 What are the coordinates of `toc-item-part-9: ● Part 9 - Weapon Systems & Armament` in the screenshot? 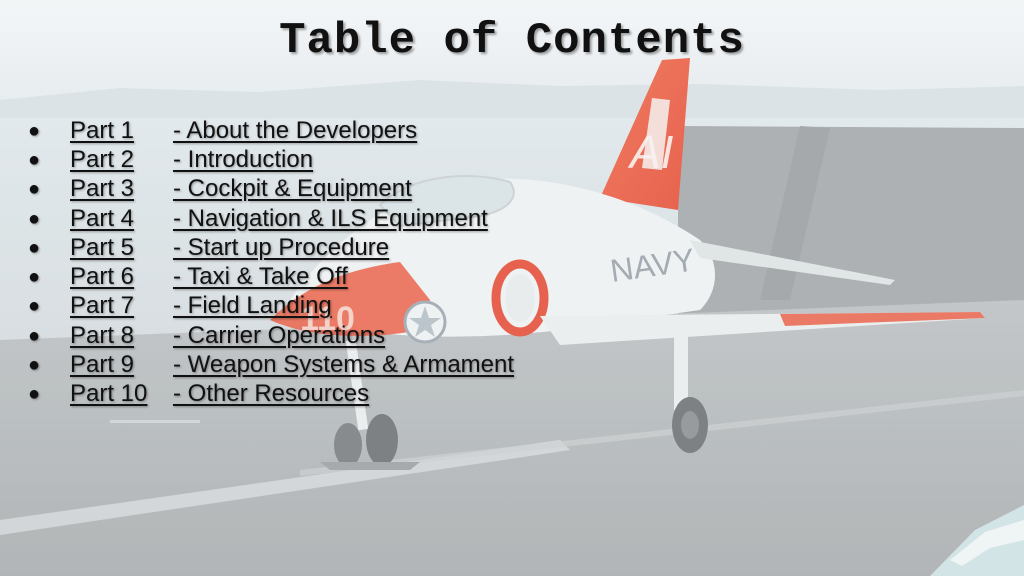 It's located at (271, 364).